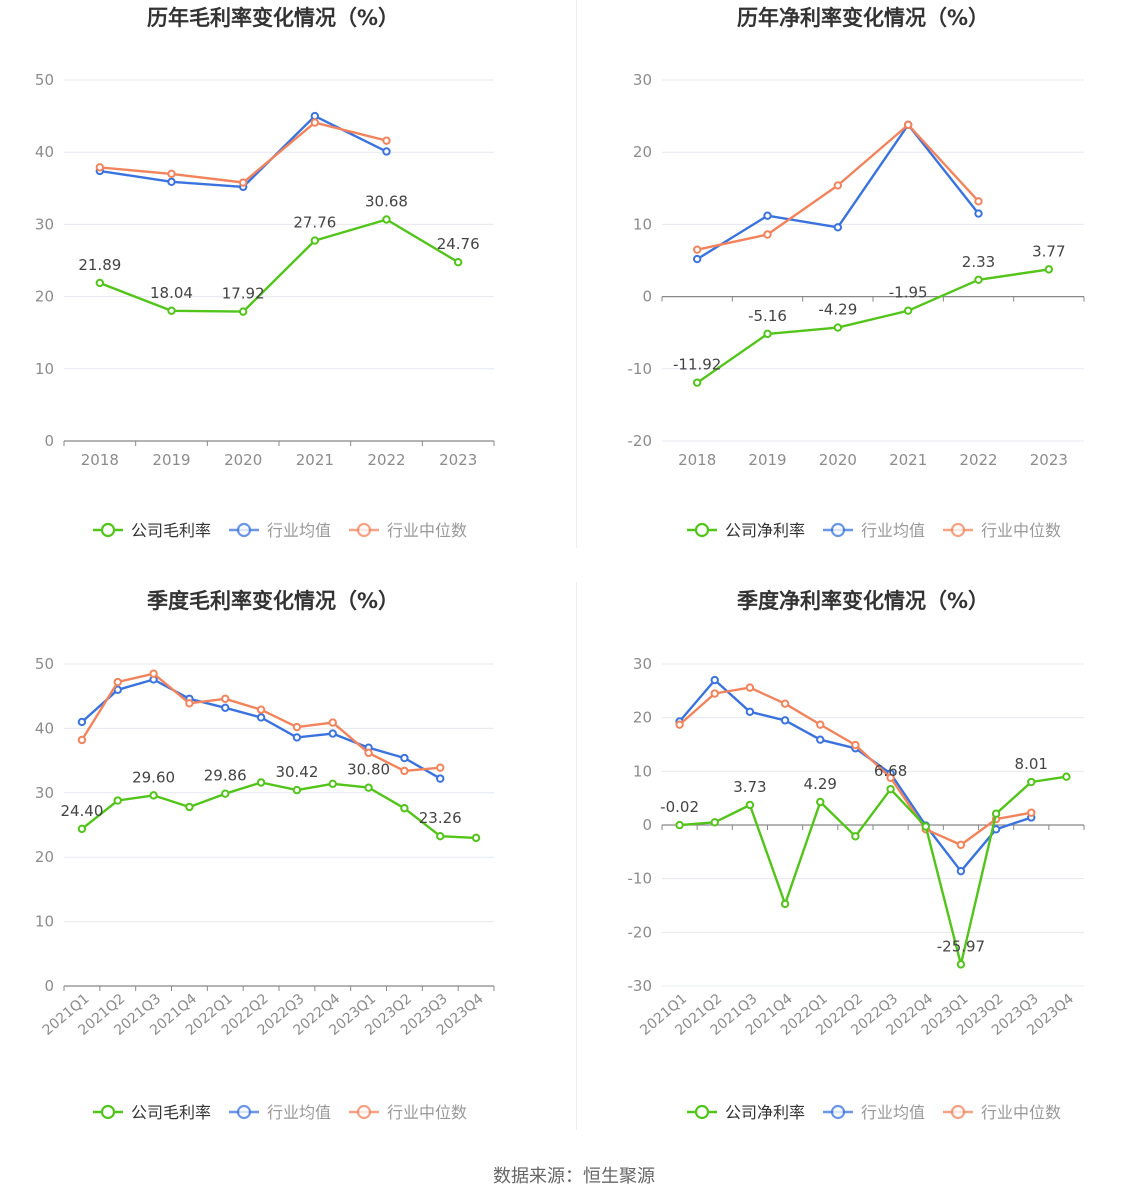 The image size is (1148, 1202). I want to click on y-tick-label: 40, so click(44, 152).